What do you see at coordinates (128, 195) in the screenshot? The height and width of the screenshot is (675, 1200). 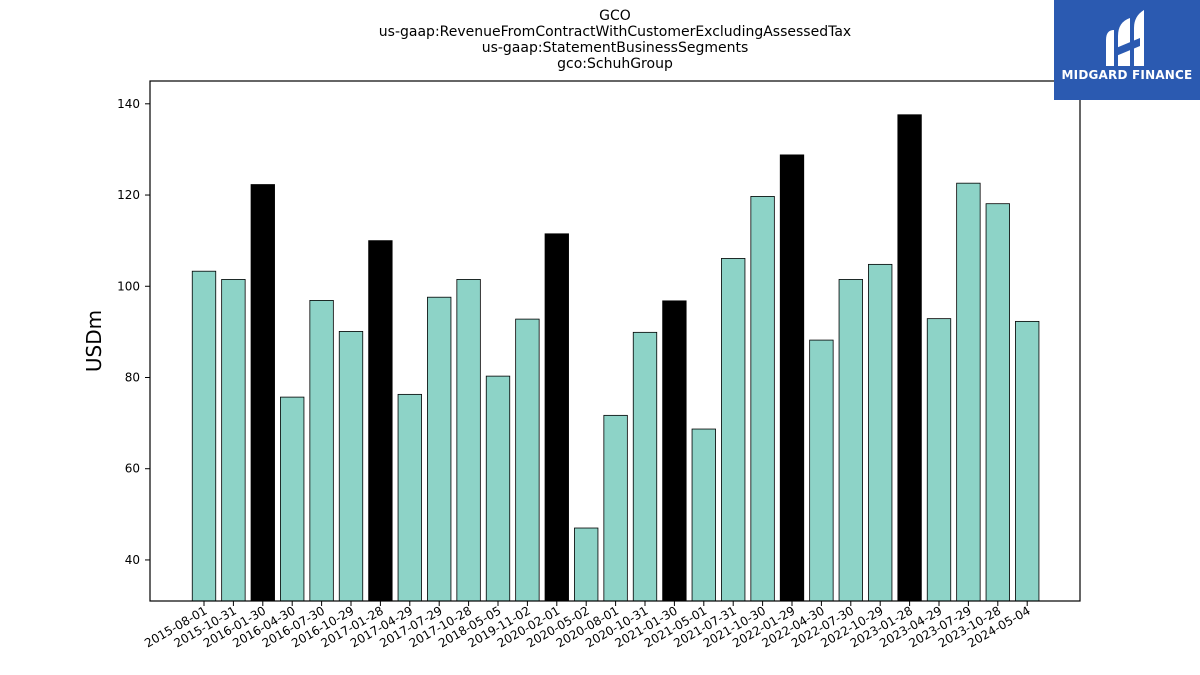 I see `y-tick-label: 120` at bounding box center [128, 195].